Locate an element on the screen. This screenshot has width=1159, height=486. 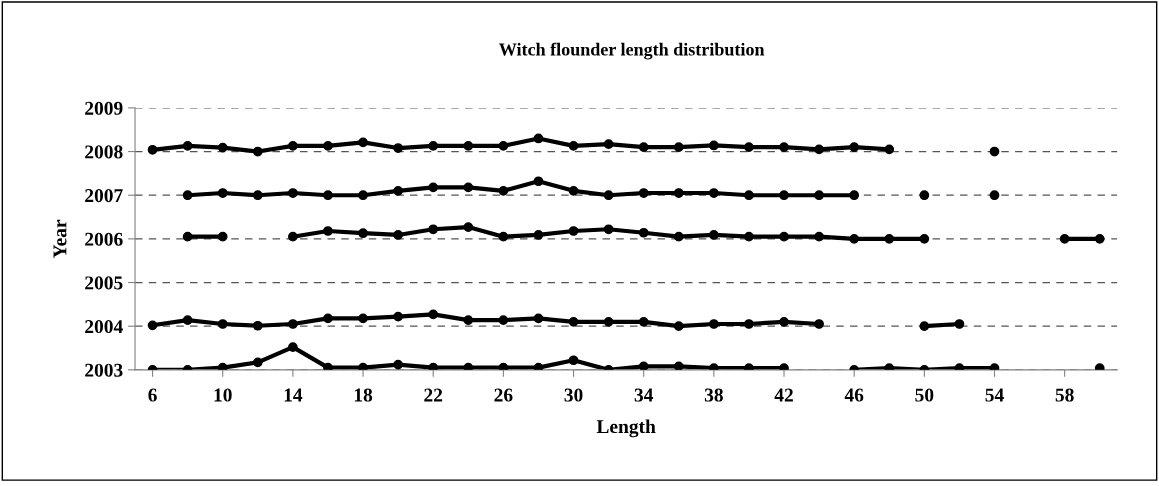
x-tick-label: 34 is located at coordinates (644, 395).